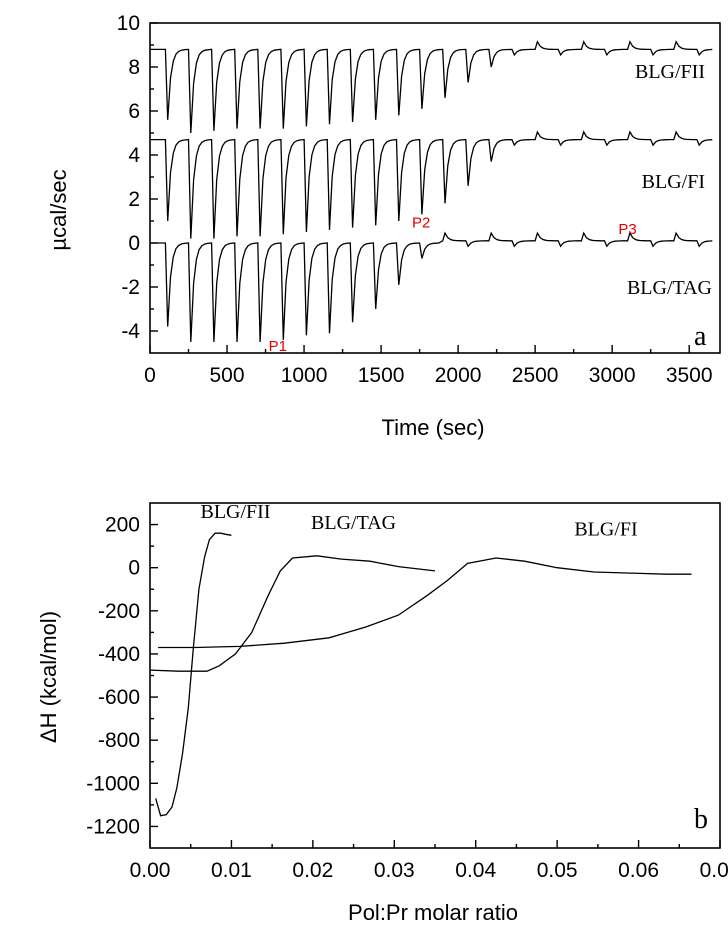  What do you see at coordinates (612, 375) in the screenshot?
I see `panel-a-x-tick-label: 3000` at bounding box center [612, 375].